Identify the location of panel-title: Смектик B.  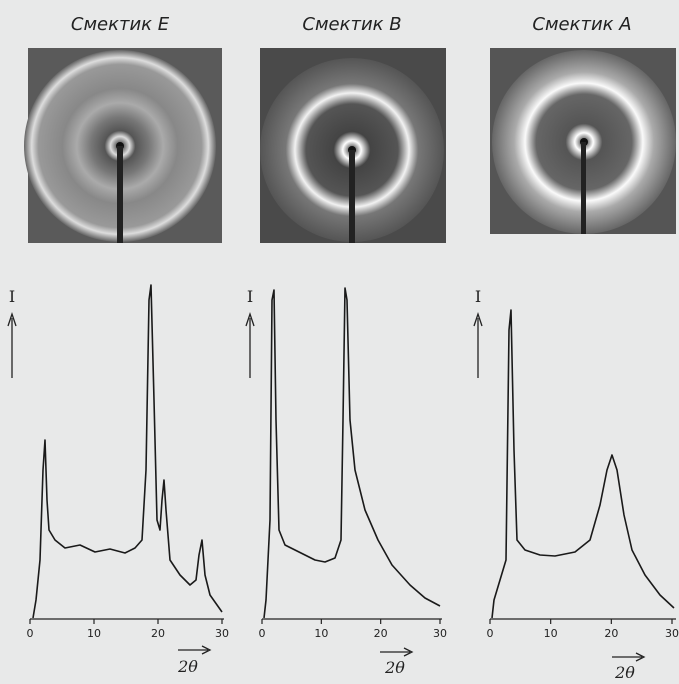
(351, 24).